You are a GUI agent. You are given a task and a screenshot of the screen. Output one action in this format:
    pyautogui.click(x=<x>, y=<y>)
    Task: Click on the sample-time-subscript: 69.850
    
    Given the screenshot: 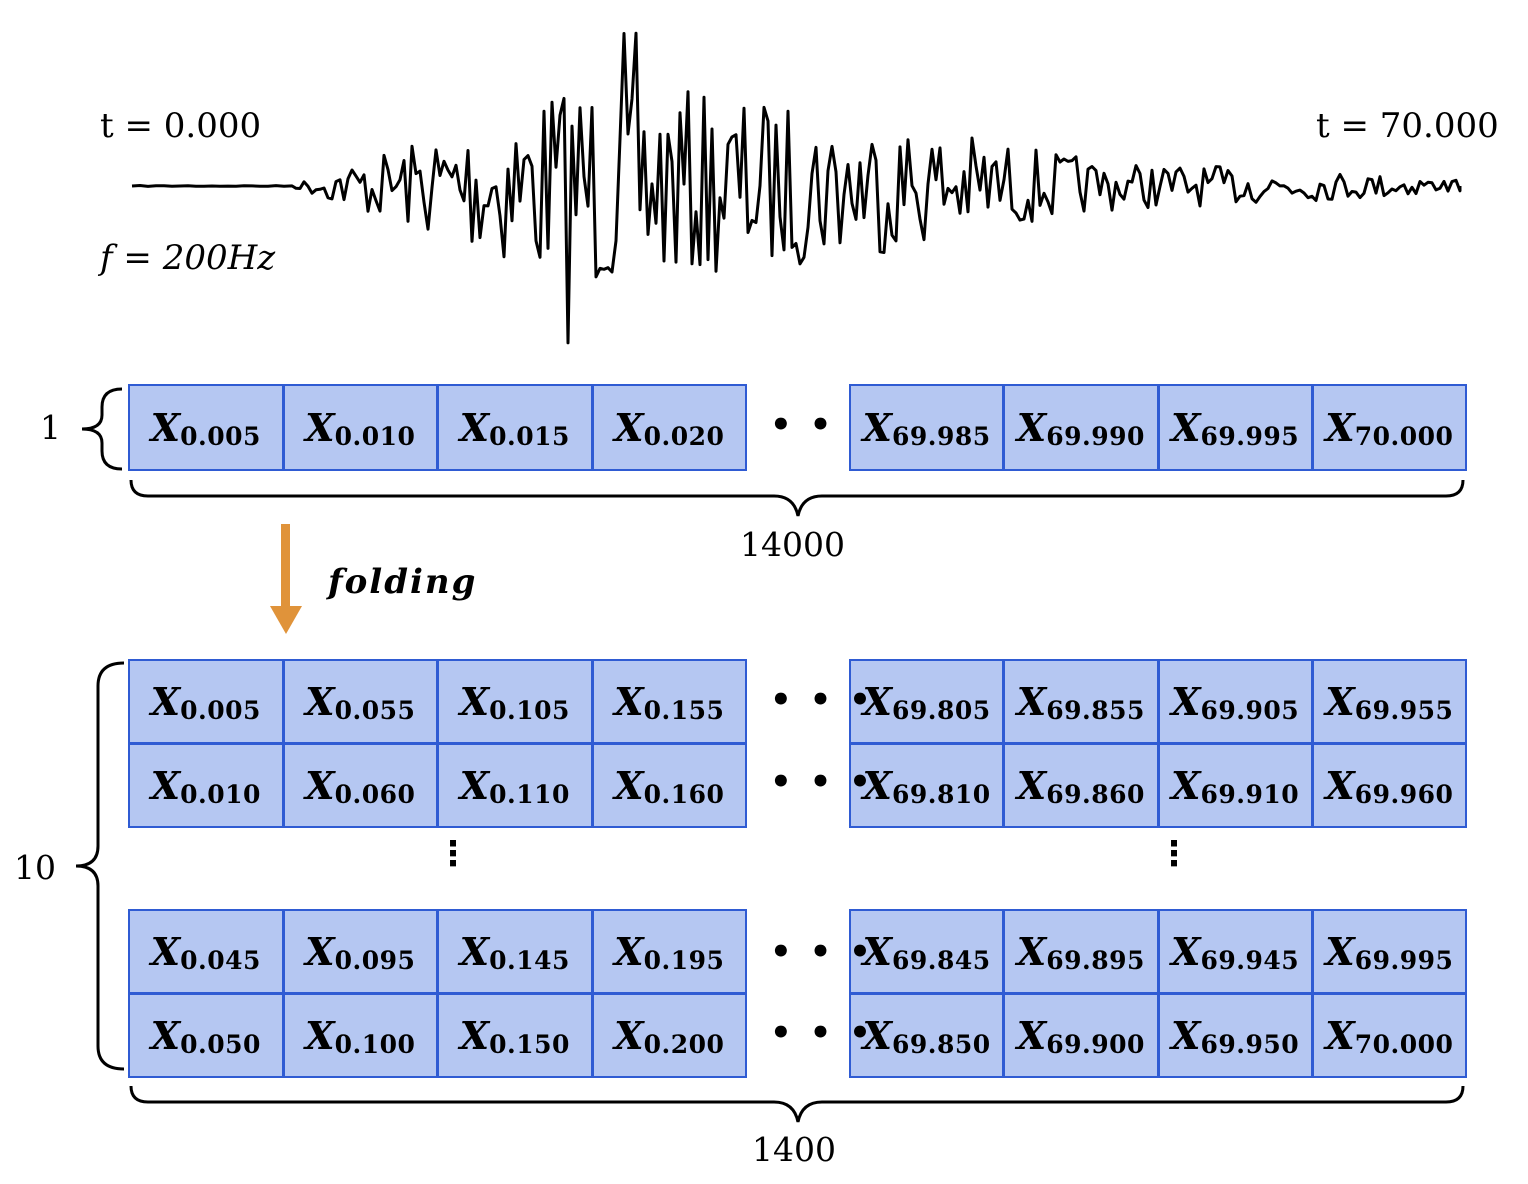 What is the action you would take?
    pyautogui.click(x=941, y=1044)
    